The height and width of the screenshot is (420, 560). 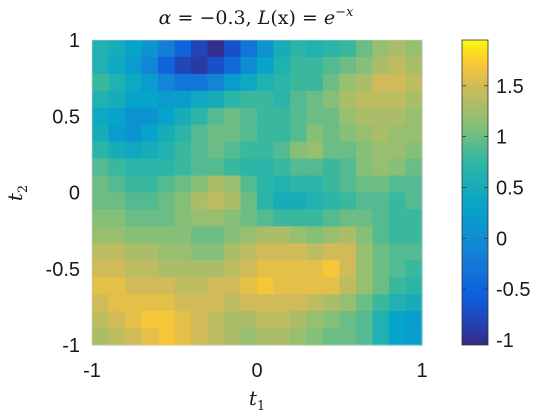 What do you see at coordinates (510, 188) in the screenshot?
I see `colorbar-tick-label: 0.5` at bounding box center [510, 188].